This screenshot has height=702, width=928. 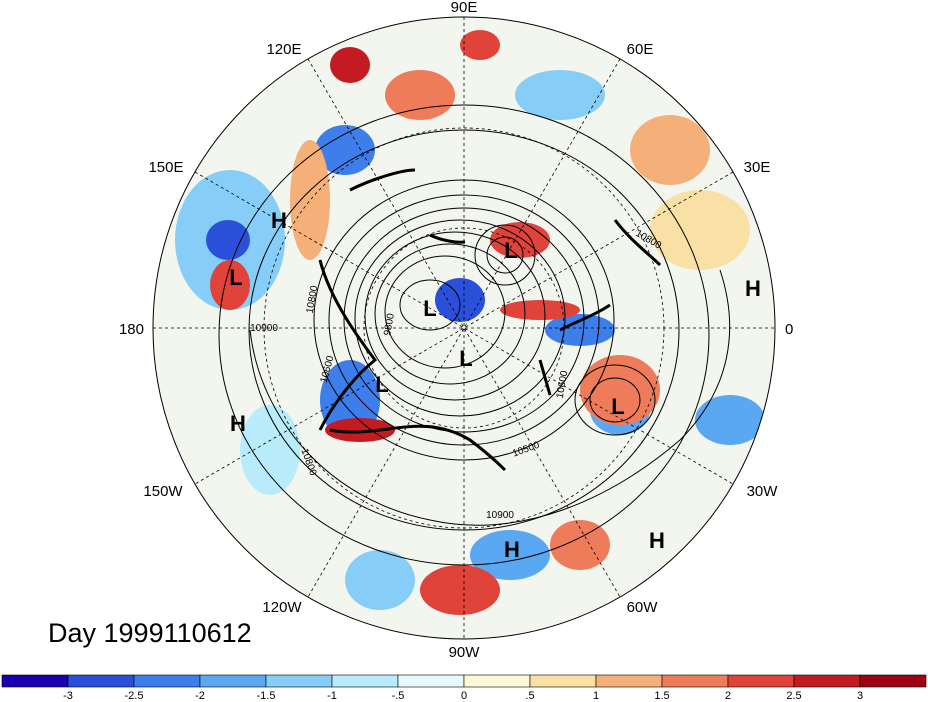 I want to click on lon-label-180: 180, so click(x=131, y=329).